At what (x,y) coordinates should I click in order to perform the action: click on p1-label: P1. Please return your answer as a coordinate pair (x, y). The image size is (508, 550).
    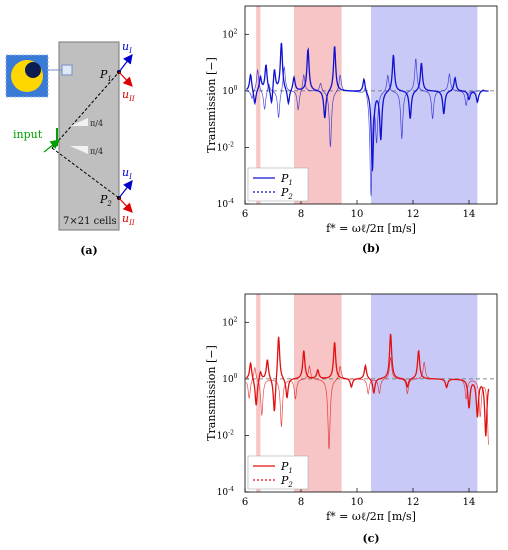
    Looking at the image, I should click on (105, 75).